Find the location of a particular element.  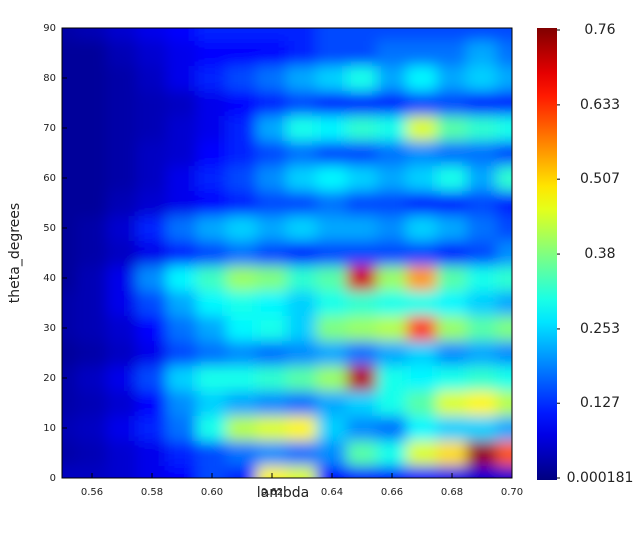

x-tick-label: 0.56 is located at coordinates (92, 492).